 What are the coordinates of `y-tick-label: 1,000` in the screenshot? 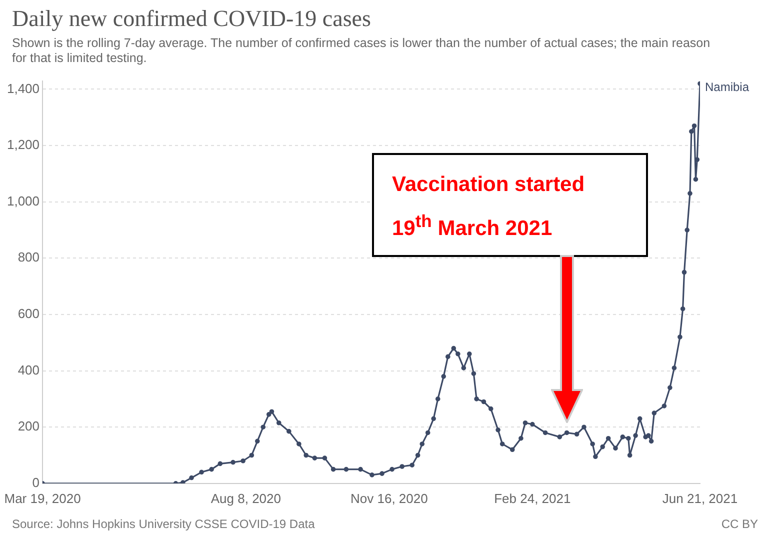 It's located at (23, 200).